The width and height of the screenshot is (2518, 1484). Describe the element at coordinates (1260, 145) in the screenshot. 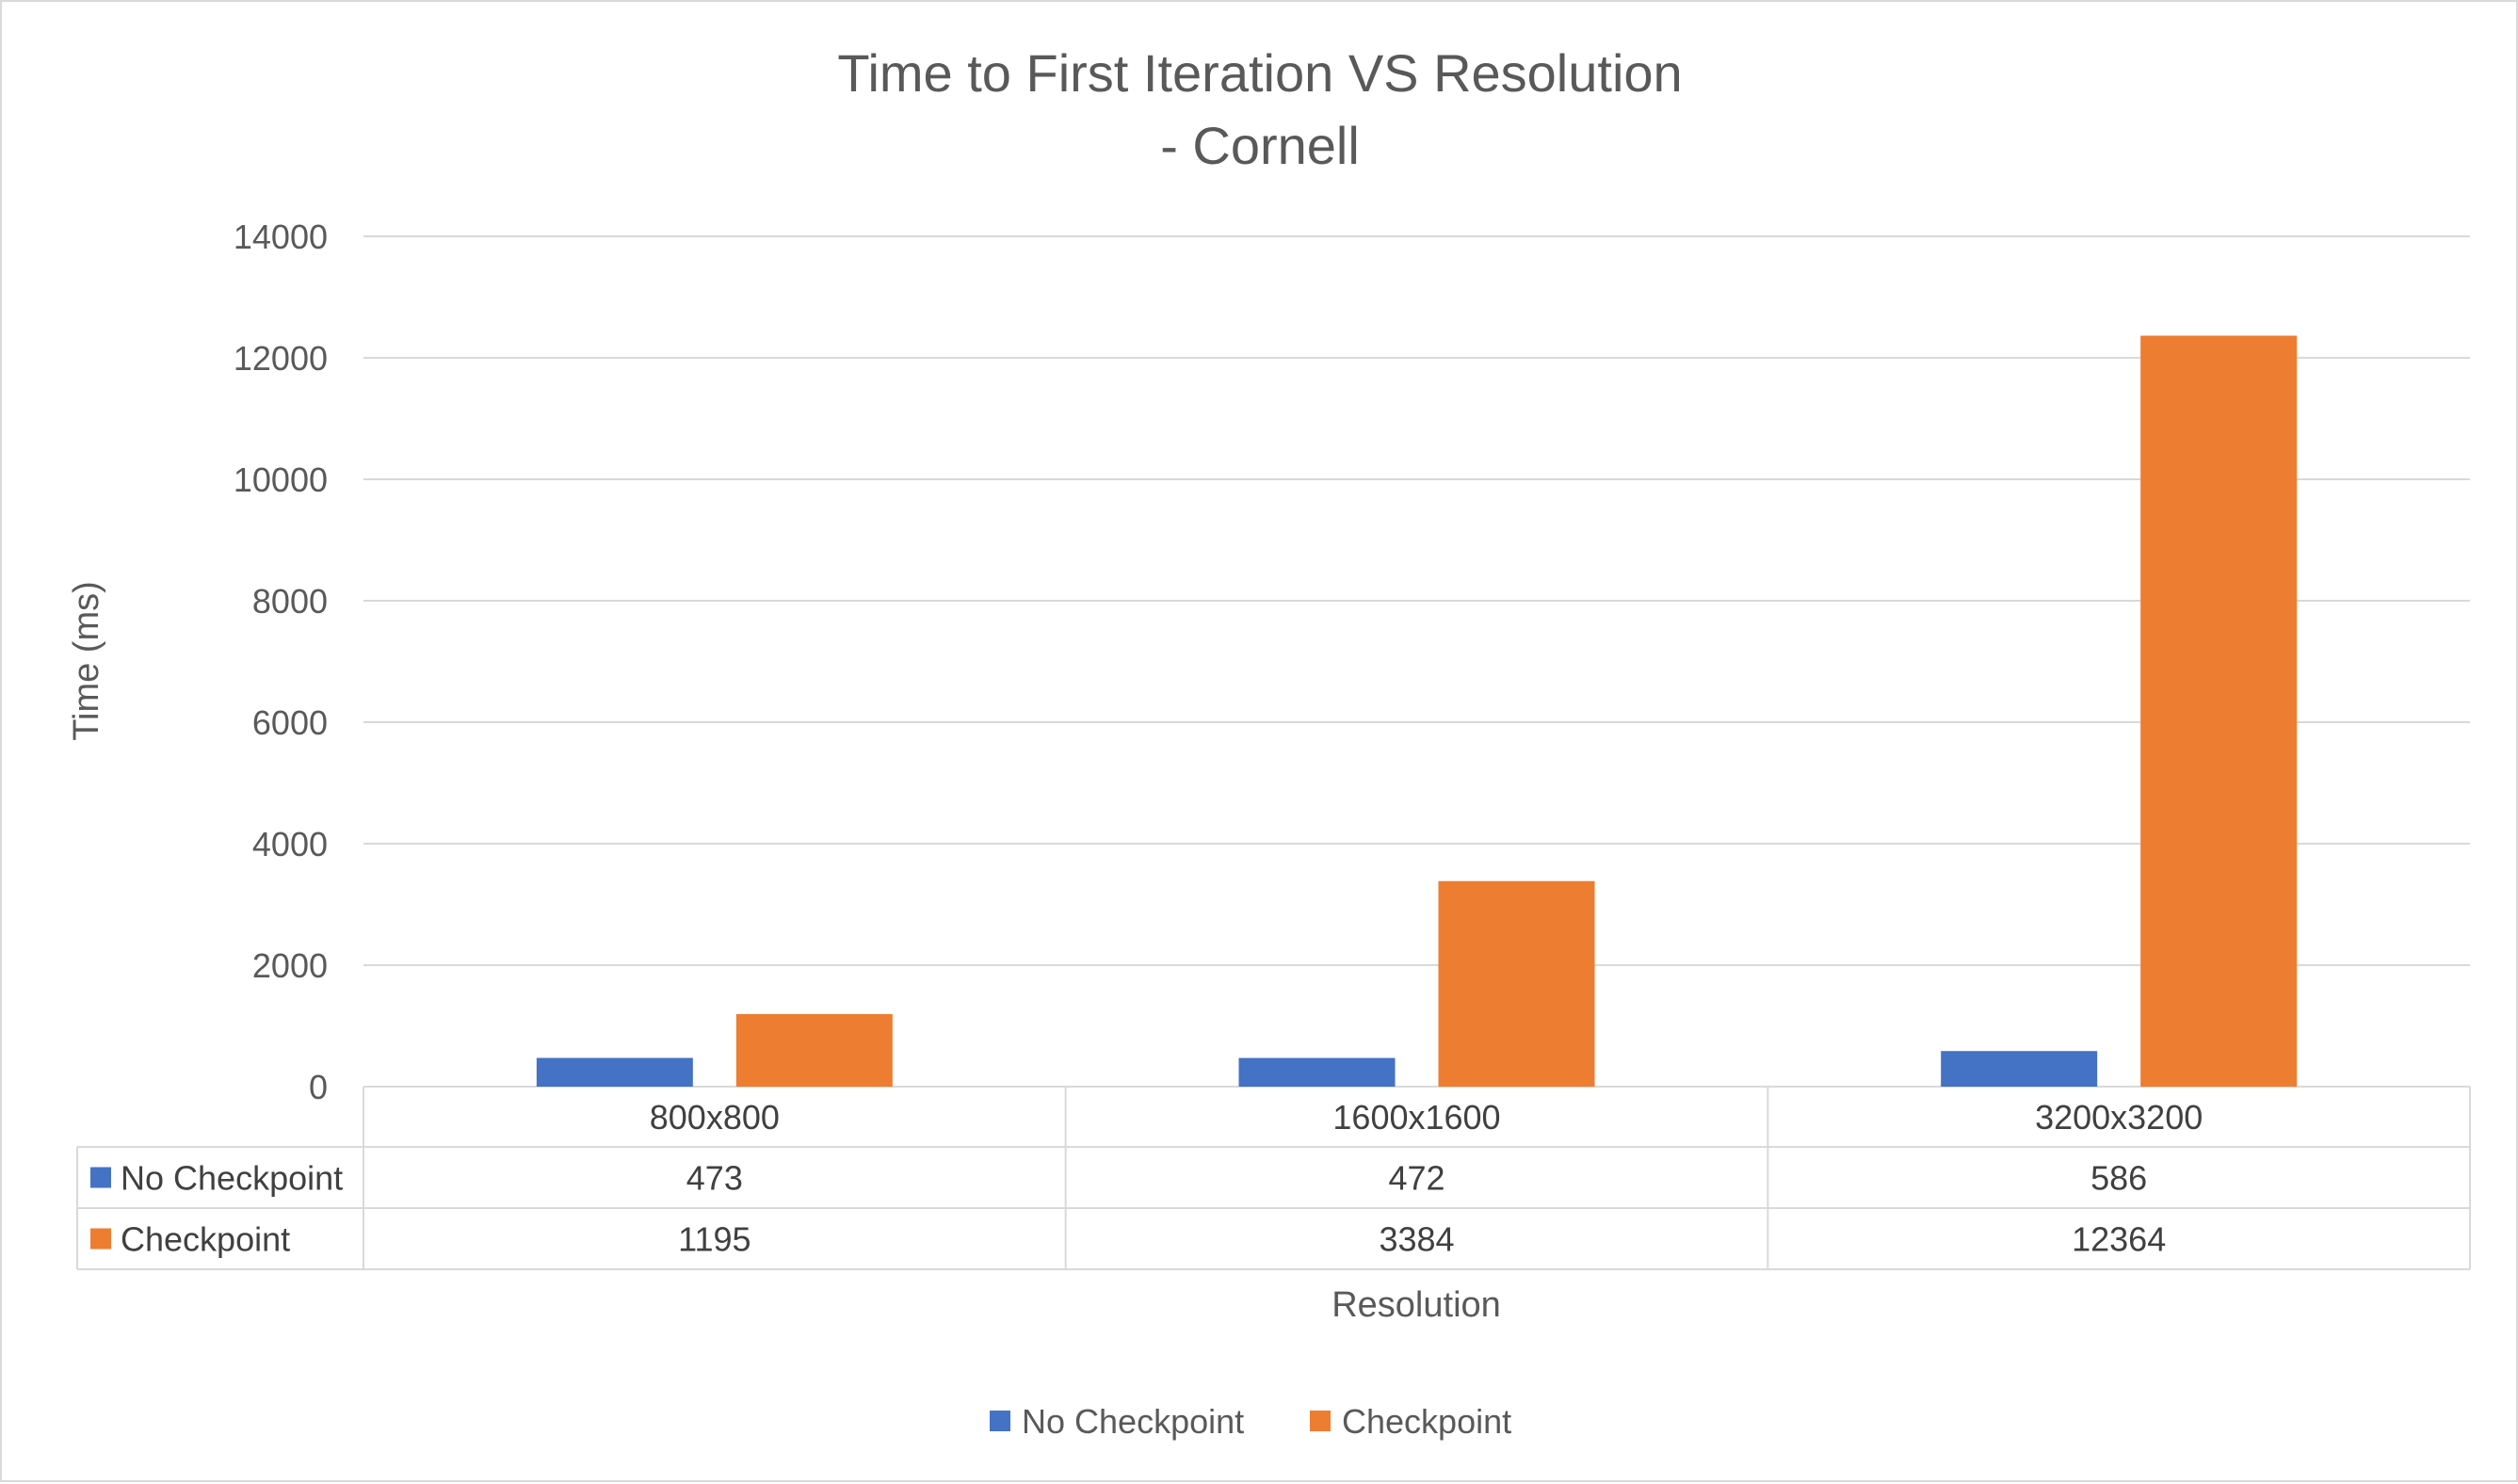

I see `chart-subtitle: - Cornell` at that location.